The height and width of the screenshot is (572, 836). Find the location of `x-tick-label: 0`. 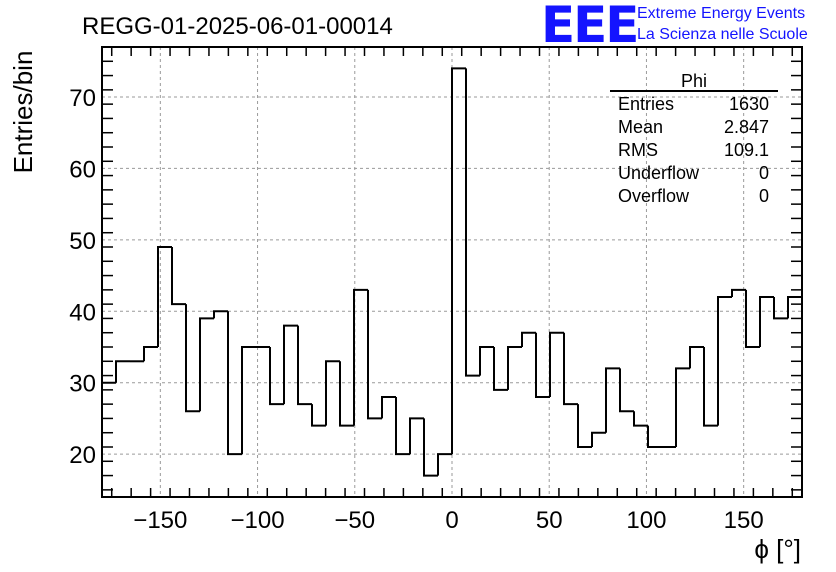

x-tick-label: 0 is located at coordinates (451, 520).